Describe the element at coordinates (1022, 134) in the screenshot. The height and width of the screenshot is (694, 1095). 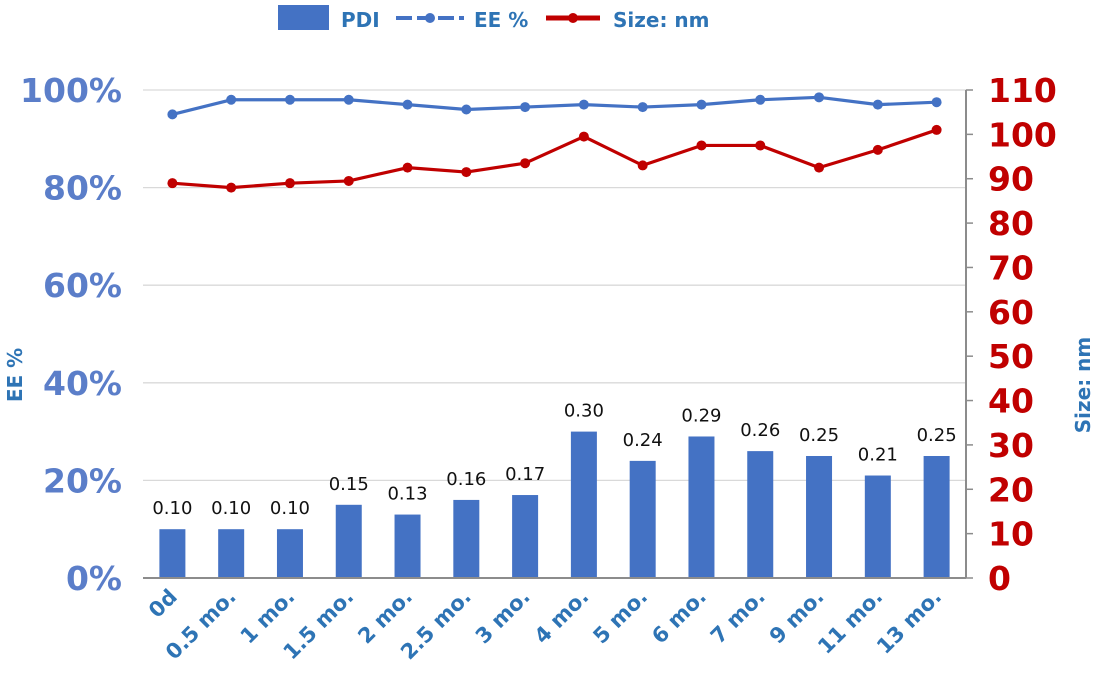
I see `right-axis-tick-label: 100` at that location.